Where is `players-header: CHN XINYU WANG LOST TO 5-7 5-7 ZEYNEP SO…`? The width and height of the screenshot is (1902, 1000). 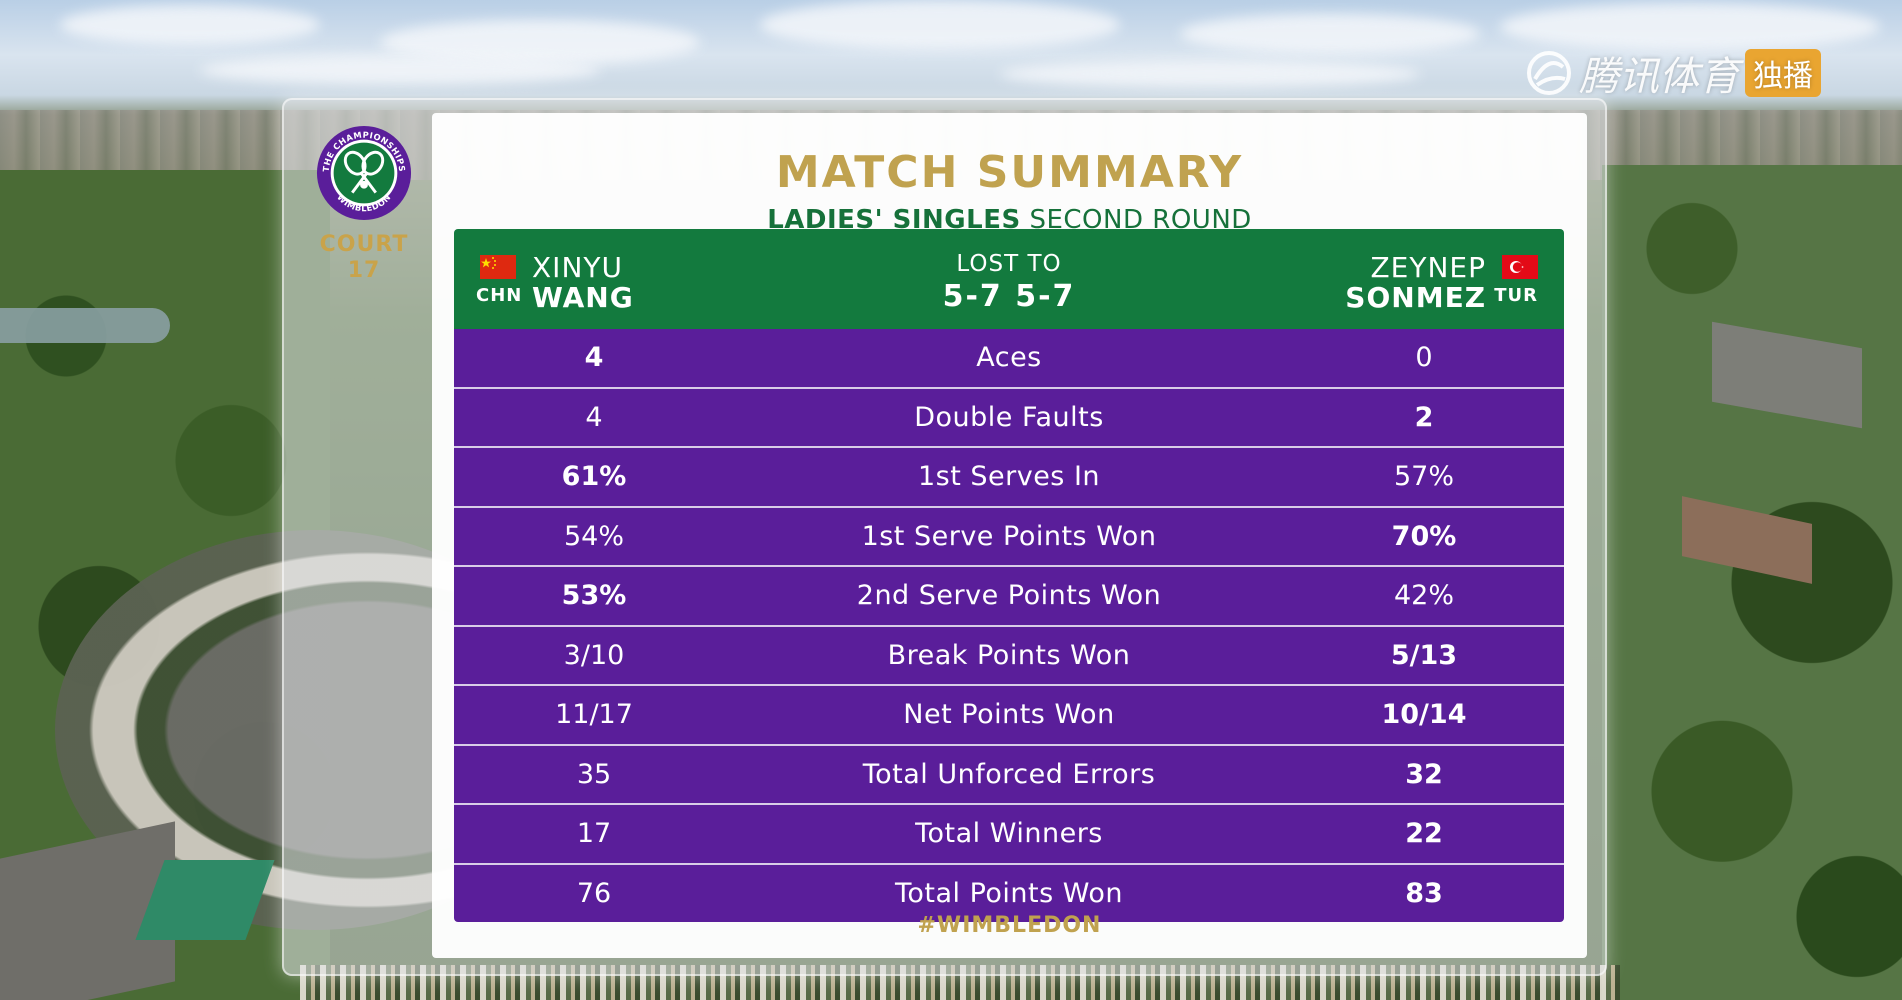 players-header: CHN XINYU WANG LOST TO 5-7 5-7 ZEYNEP SO… is located at coordinates (1009, 279).